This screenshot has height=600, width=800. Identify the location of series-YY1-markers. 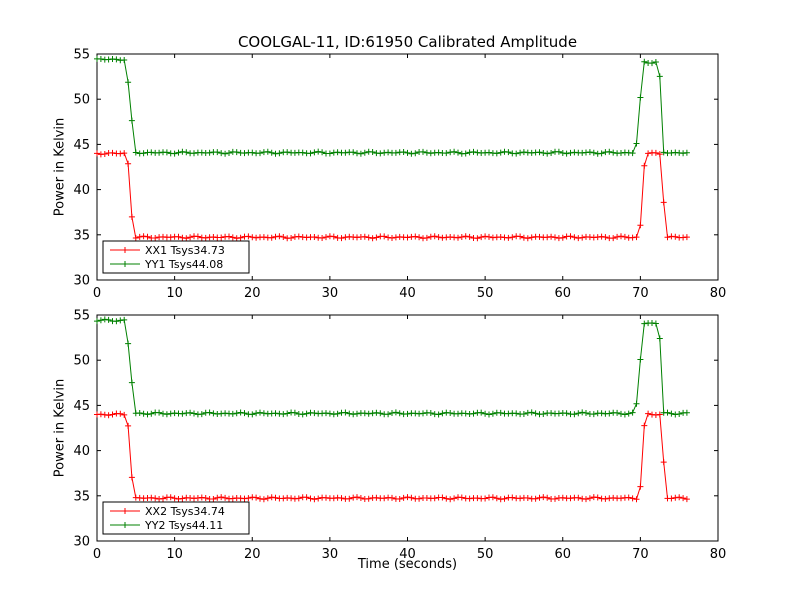
(392, 106).